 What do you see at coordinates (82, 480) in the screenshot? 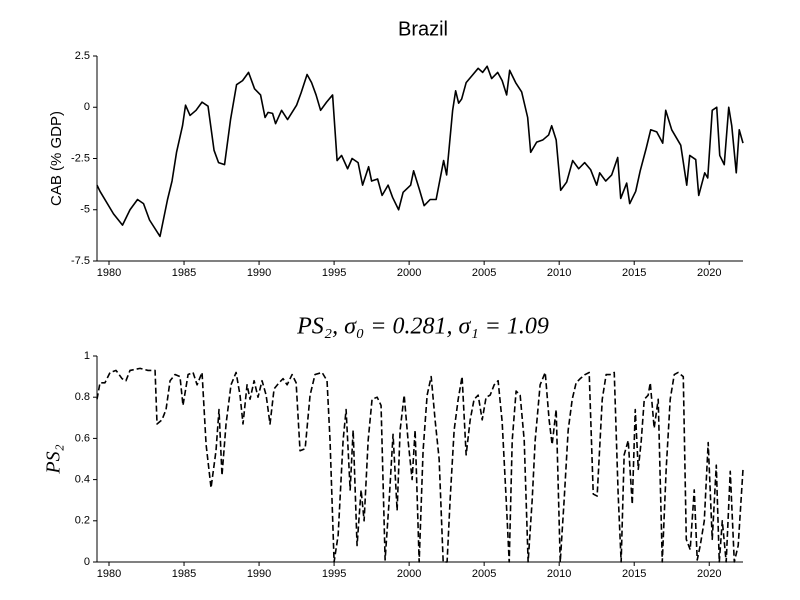
I see `y-tick-label: 0.4` at bounding box center [82, 480].